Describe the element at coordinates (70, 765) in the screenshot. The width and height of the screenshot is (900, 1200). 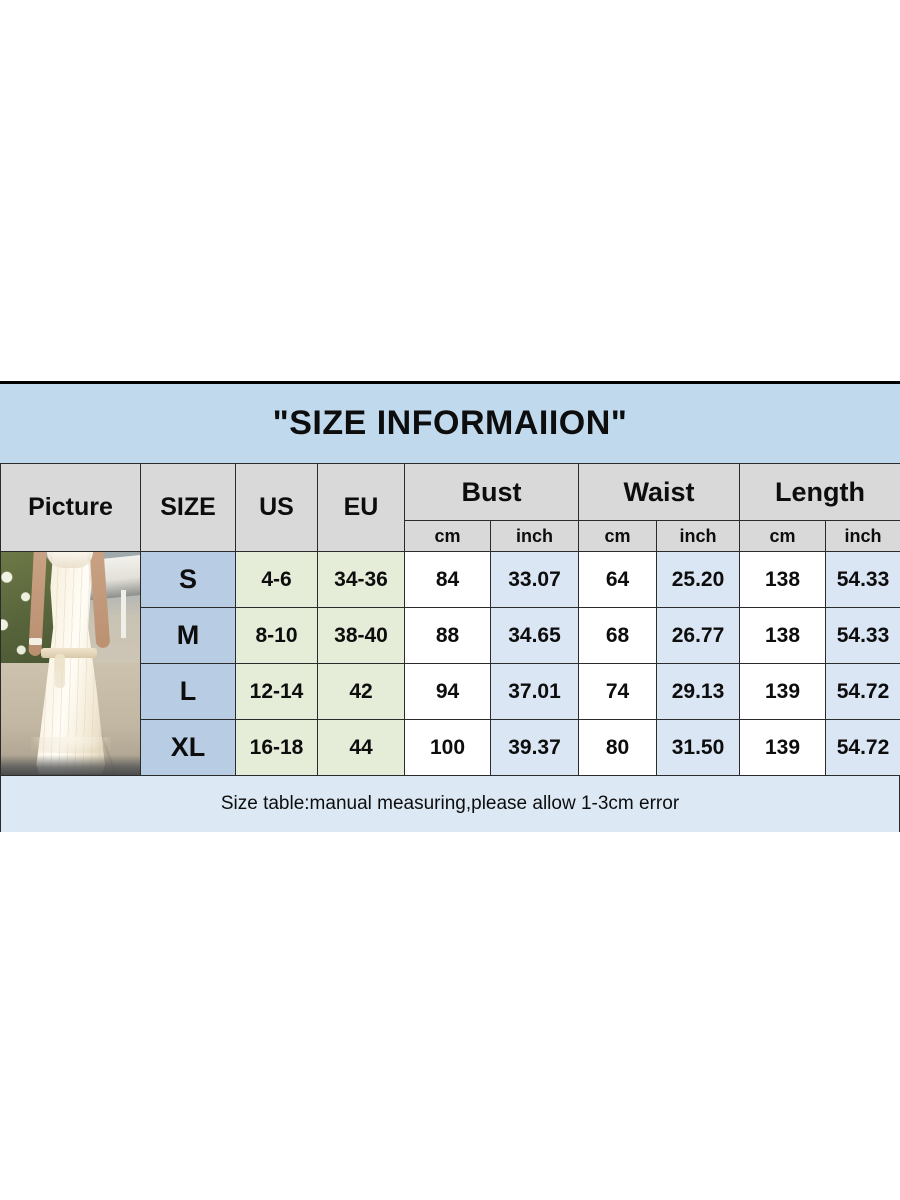
I see `ground-shadow-shape` at that location.